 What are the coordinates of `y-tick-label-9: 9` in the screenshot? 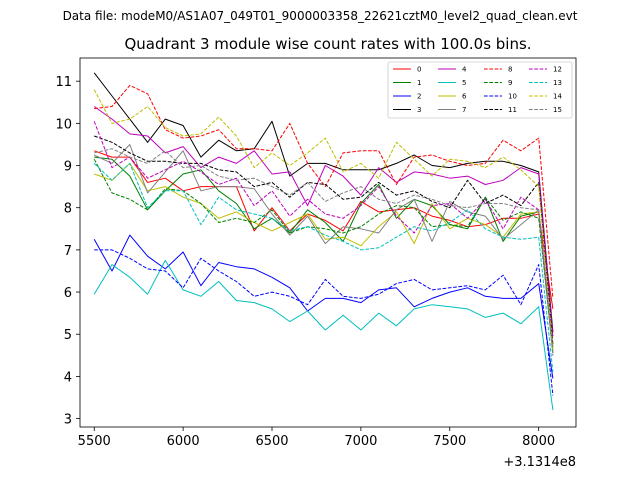 It's located at (68, 167).